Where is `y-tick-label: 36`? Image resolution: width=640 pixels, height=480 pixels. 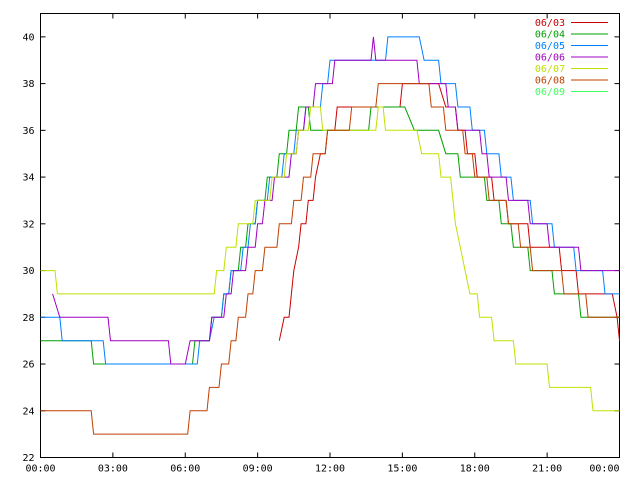
y-tick-label: 36 is located at coordinates (28, 131).